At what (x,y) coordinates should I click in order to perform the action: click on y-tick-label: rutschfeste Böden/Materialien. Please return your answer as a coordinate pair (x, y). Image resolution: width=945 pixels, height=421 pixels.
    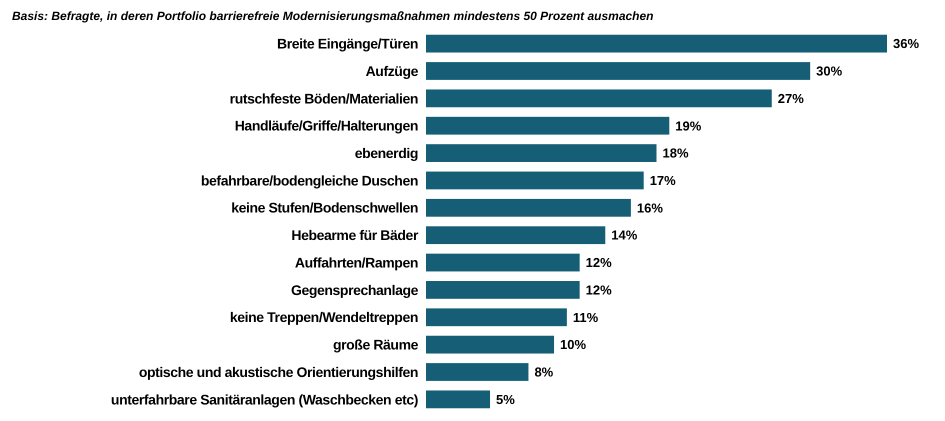
    Looking at the image, I should click on (324, 98).